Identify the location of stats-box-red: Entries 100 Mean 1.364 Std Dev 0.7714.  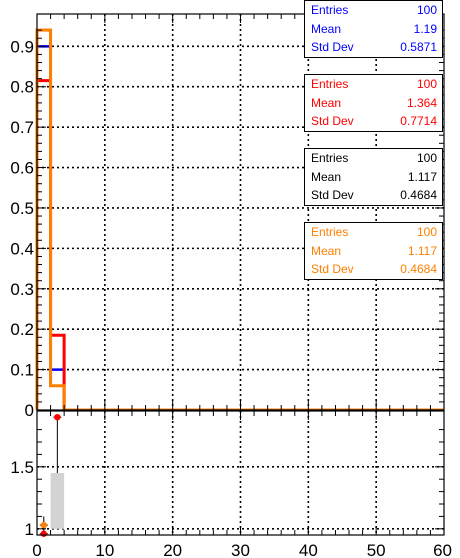
(373, 103).